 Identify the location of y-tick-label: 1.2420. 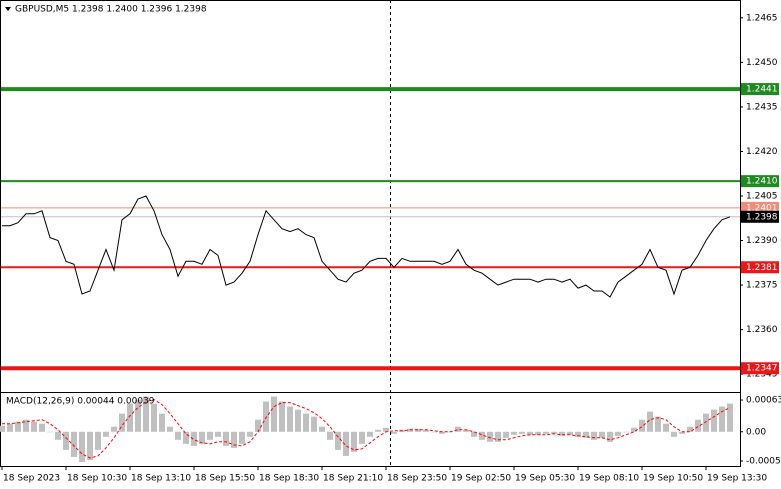
(762, 152).